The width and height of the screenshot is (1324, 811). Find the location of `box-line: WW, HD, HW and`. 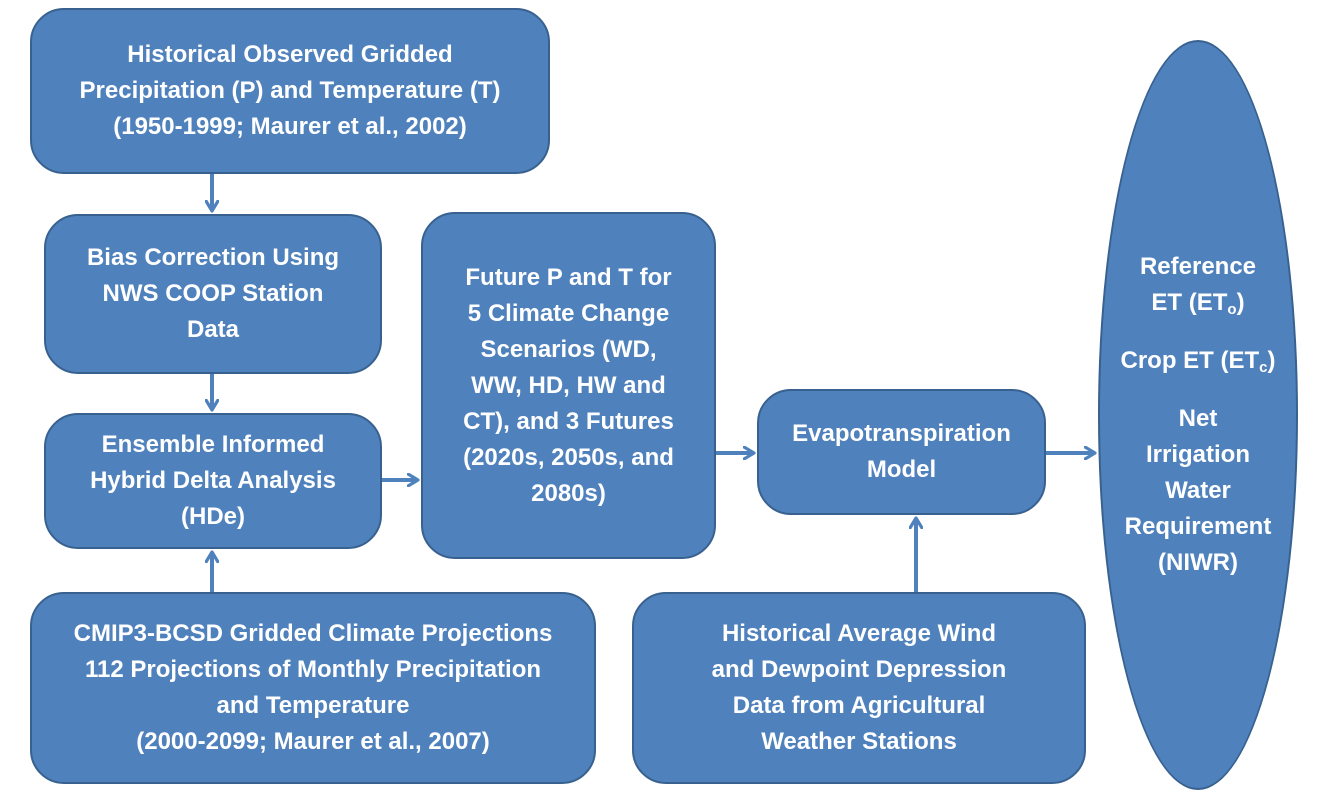

box-line: WW, HD, HW and is located at coordinates (568, 385).